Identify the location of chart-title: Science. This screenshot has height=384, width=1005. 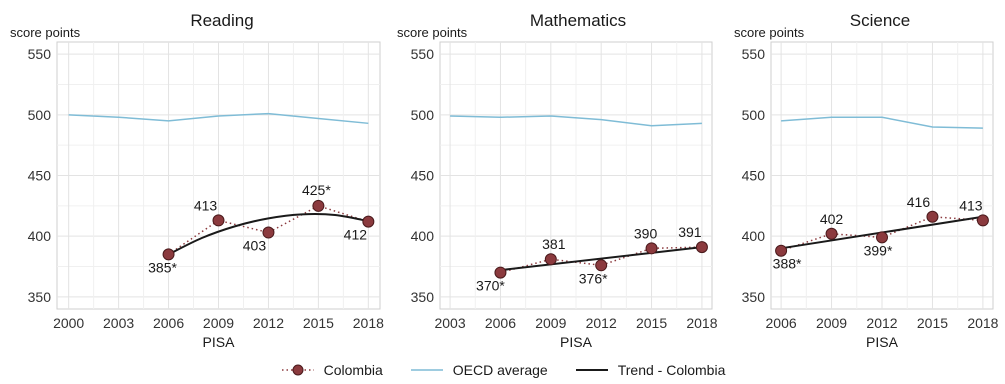
(880, 20).